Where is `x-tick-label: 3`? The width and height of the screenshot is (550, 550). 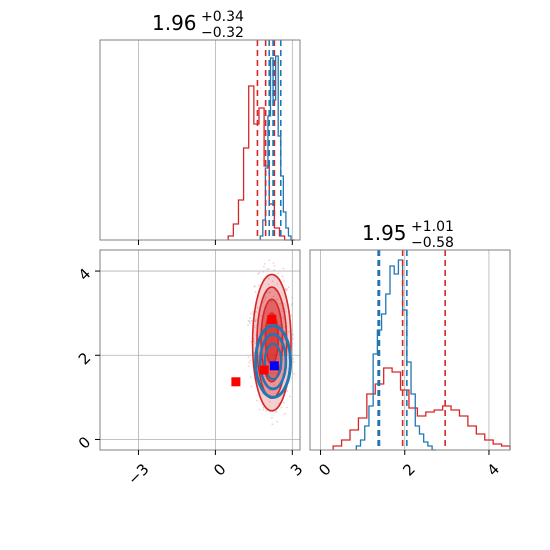
x-tick-label: 3 is located at coordinates (296, 469).